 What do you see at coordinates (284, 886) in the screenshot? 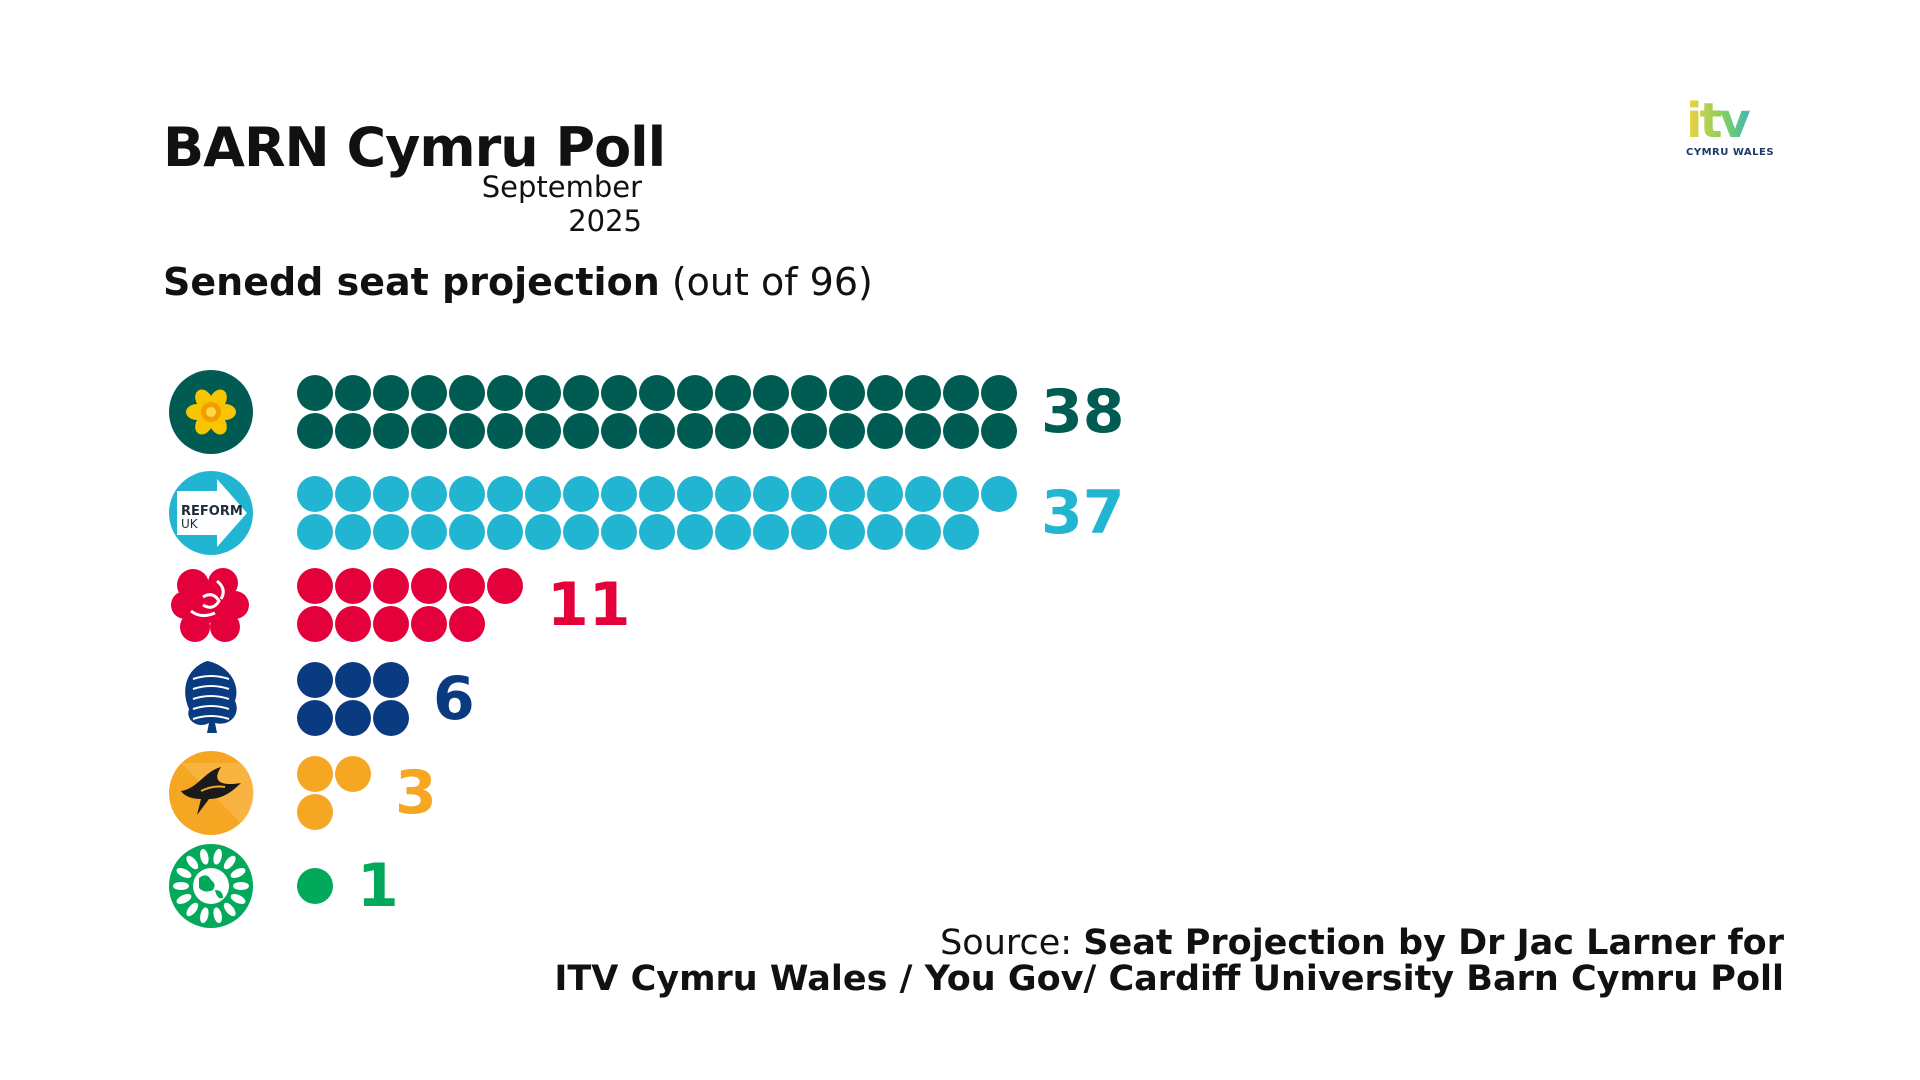
I see `party-row-green: 1` at bounding box center [284, 886].